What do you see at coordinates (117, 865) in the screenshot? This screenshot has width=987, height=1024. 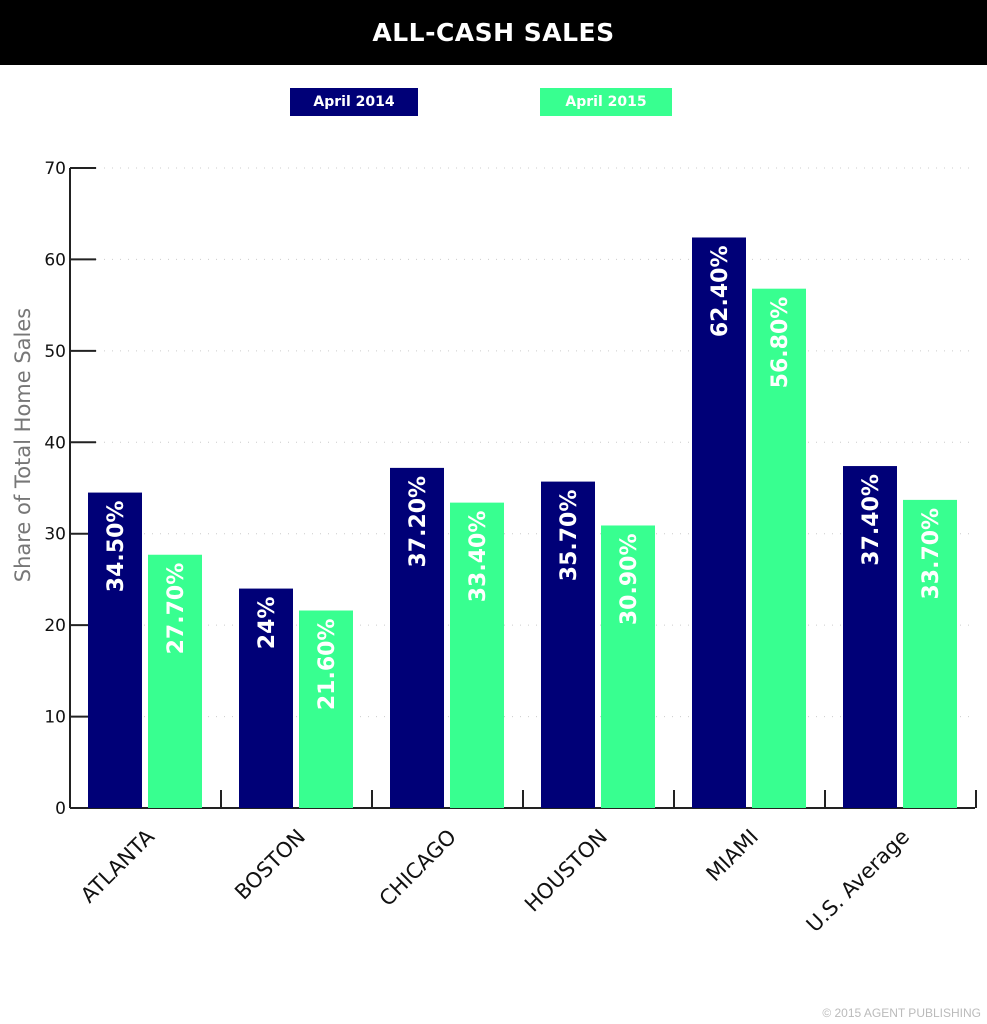 I see `x-tick-label: ATLANTA` at bounding box center [117, 865].